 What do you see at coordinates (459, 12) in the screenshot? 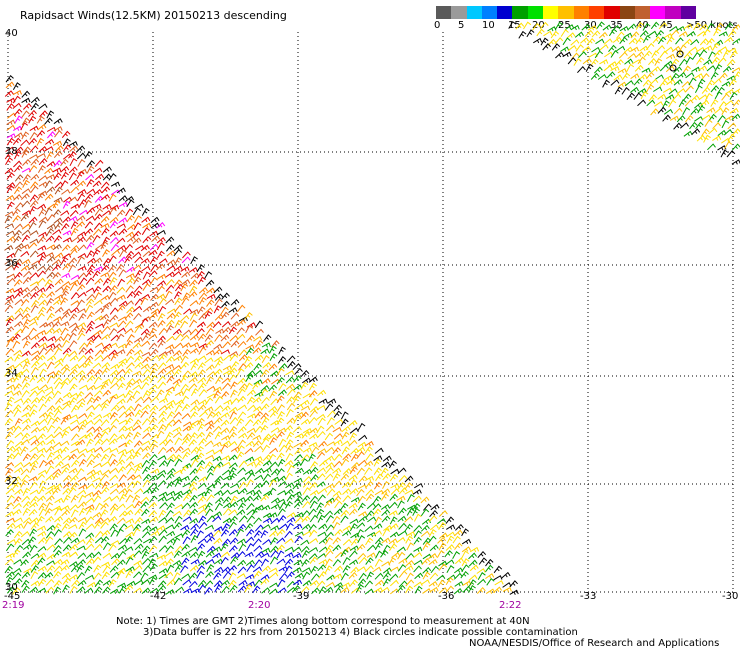
I see `colorbar-swatch` at bounding box center [459, 12].